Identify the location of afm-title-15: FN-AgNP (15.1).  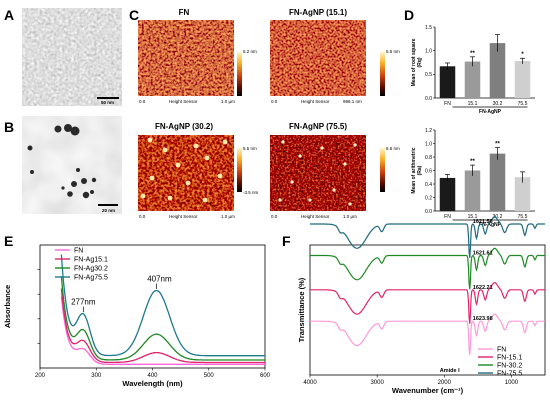
(318, 12).